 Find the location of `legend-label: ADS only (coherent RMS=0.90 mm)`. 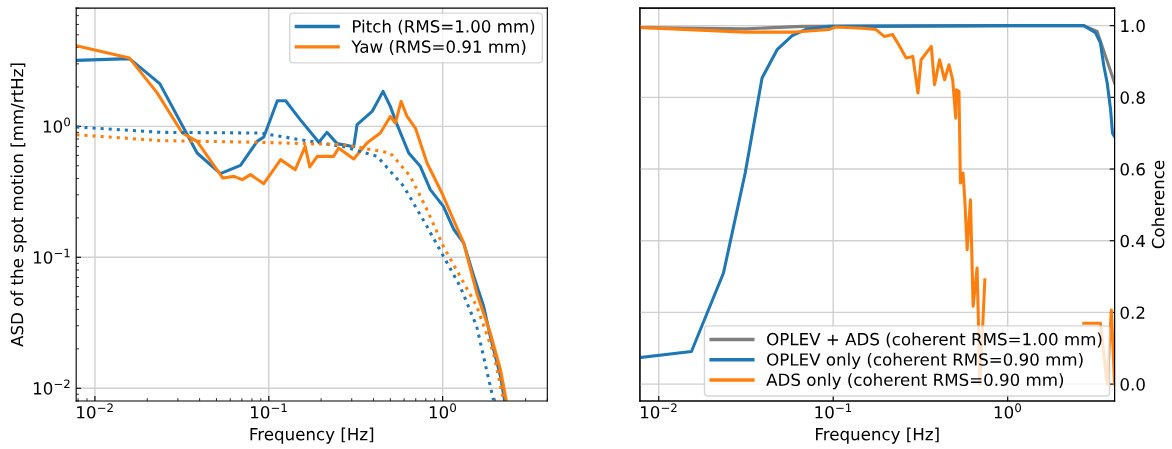

legend-label: ADS only (coherent RMS=0.90 mm) is located at coordinates (915, 381).